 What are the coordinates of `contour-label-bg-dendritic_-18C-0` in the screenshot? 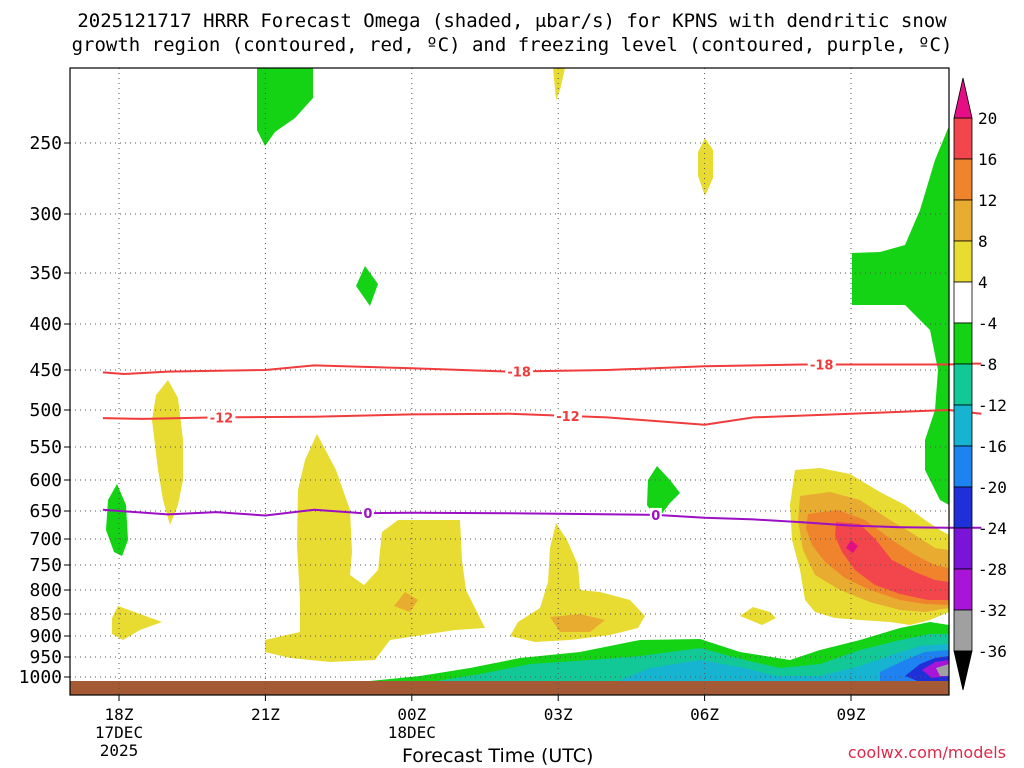 It's located at (519, 371).